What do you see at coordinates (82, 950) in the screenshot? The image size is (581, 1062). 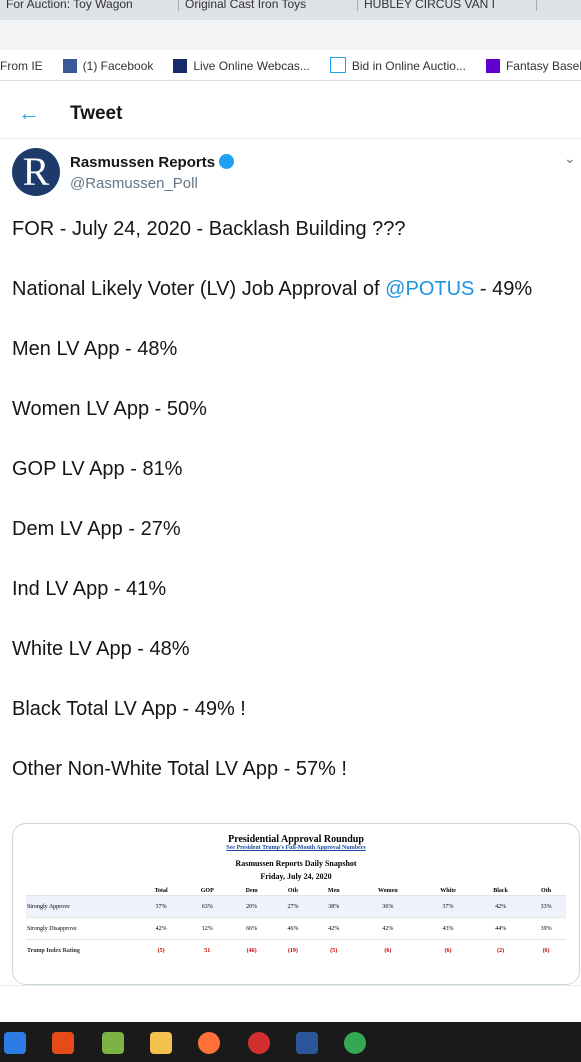 I see `row-label: Trump Index Rating` at bounding box center [82, 950].